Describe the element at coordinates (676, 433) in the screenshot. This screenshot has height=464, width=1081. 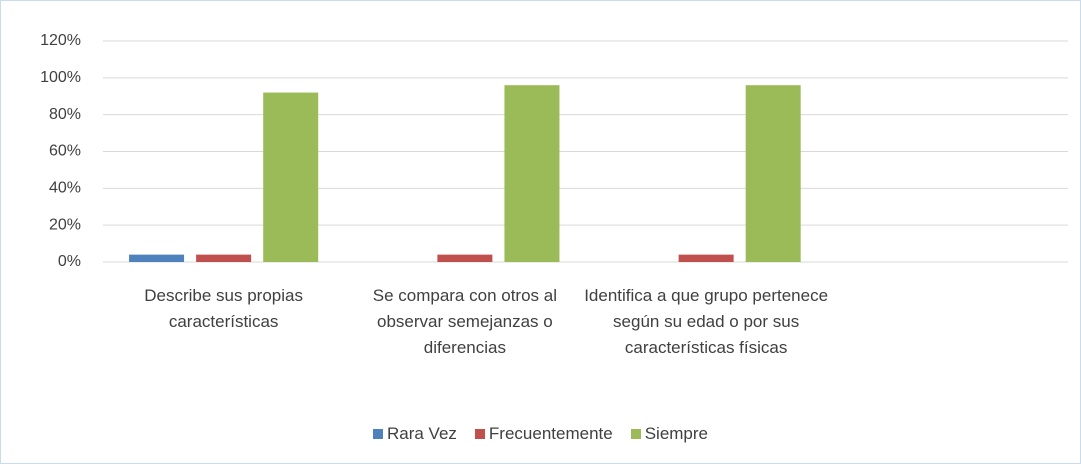
I see `legend-label: Siempre` at that location.